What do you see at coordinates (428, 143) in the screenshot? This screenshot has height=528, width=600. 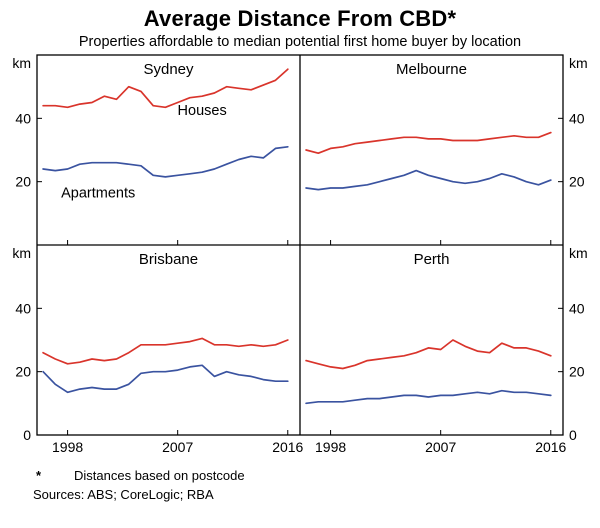 I see `melbourne-houses-line` at bounding box center [428, 143].